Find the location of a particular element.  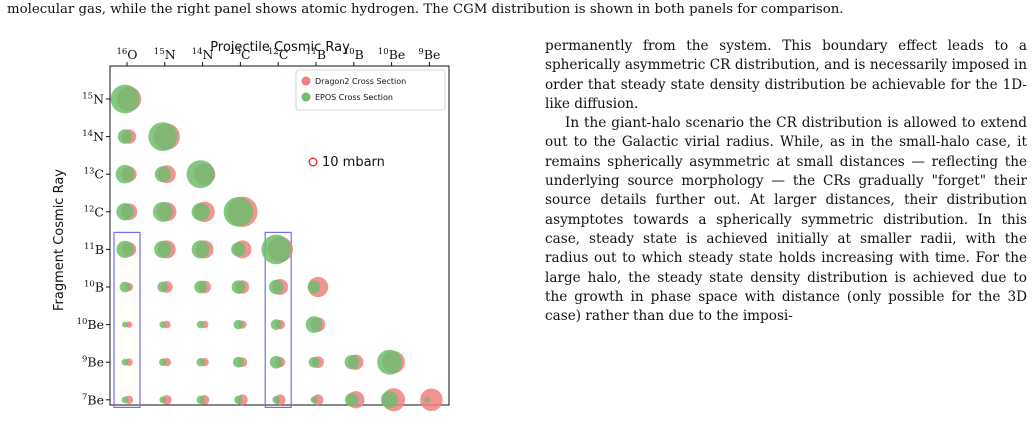

x-tick-label: 16O is located at coordinates (126, 54).